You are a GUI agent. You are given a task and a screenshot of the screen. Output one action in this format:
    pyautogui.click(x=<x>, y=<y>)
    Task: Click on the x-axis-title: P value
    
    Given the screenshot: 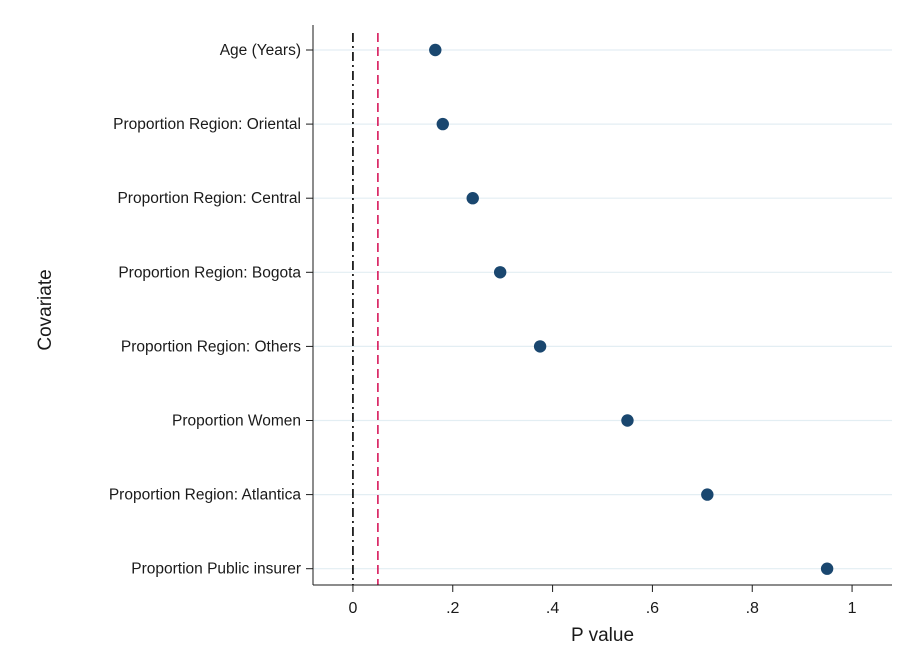 What is the action you would take?
    pyautogui.click(x=602, y=635)
    